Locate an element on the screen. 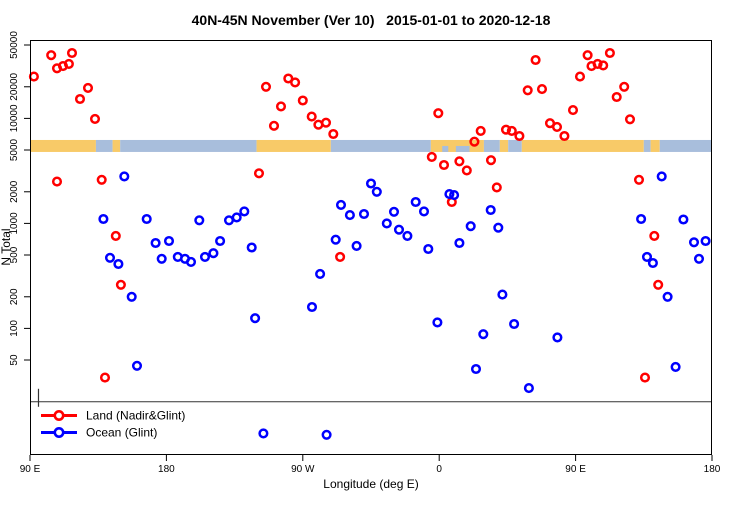  y-tick-label: 100 is located at coordinates (14, 328).